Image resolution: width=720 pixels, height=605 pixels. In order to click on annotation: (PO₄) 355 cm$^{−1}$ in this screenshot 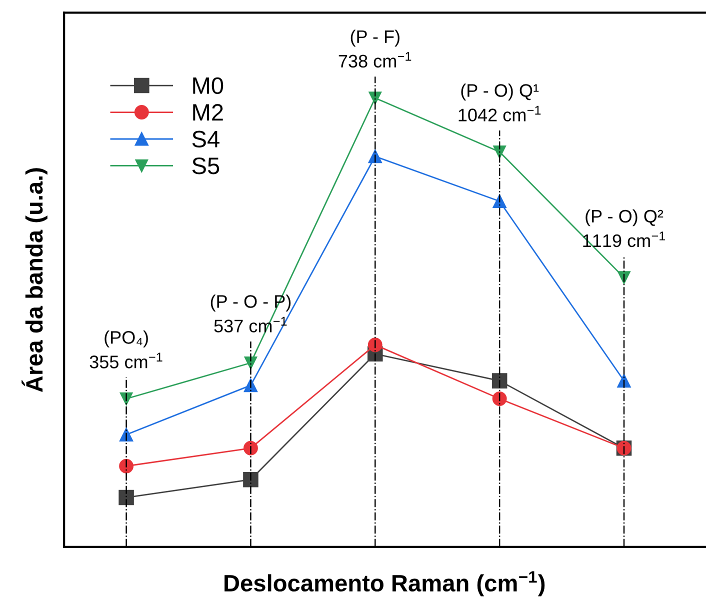, I will do `click(126, 349)`.